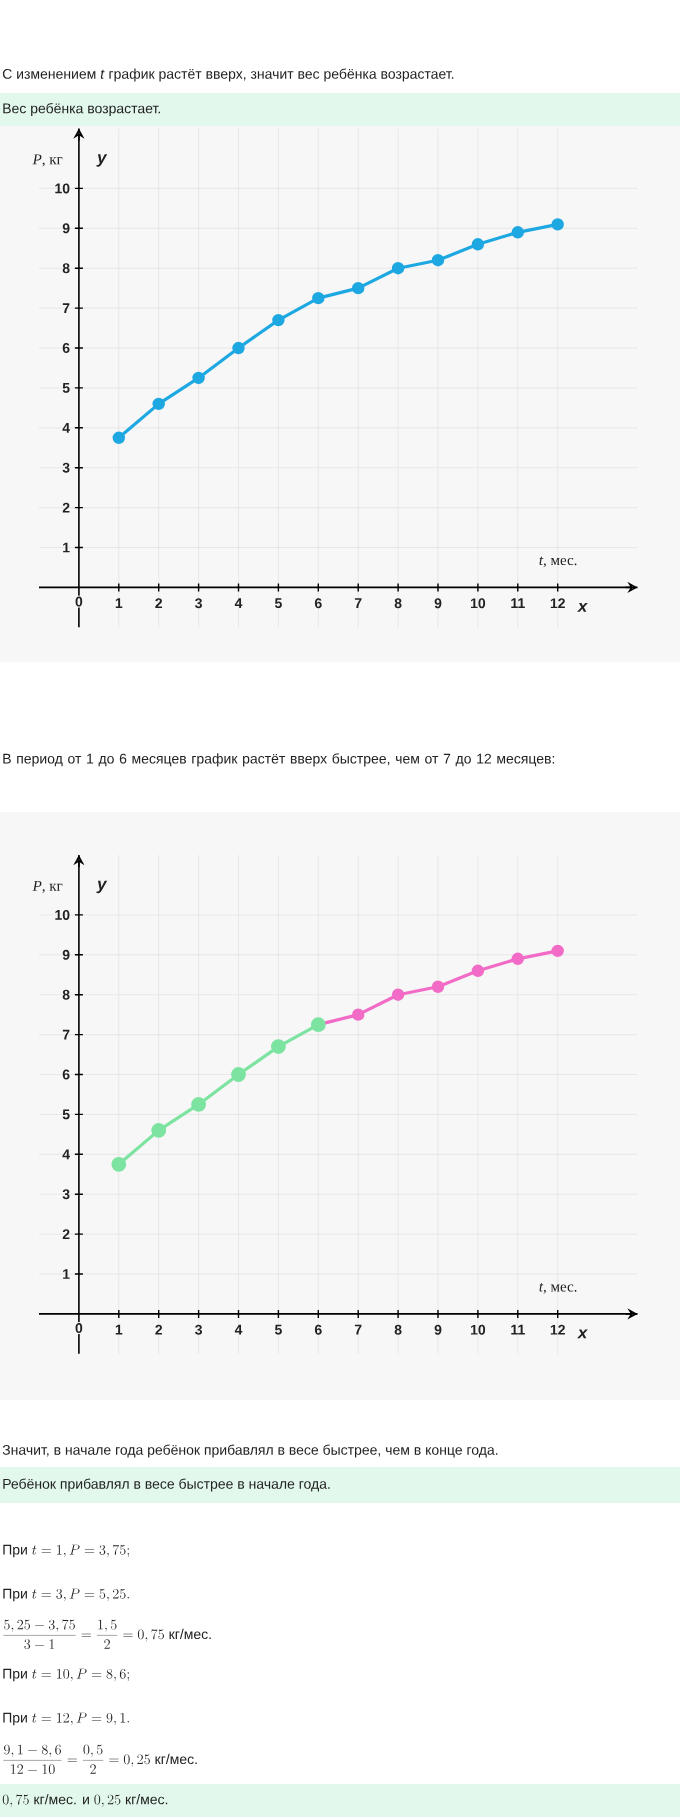 This screenshot has height=1817, width=680. What do you see at coordinates (166, 1485) in the screenshot?
I see `text: Ребёнок прибавлял в весе быстрее в начале года.` at bounding box center [166, 1485].